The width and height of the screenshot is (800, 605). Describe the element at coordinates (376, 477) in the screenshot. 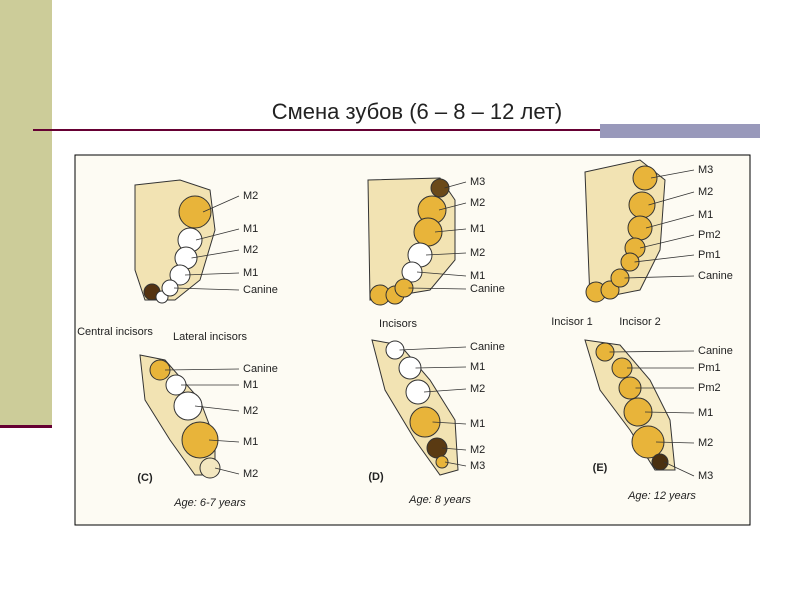

I see `panel-letter: (D)` at that location.